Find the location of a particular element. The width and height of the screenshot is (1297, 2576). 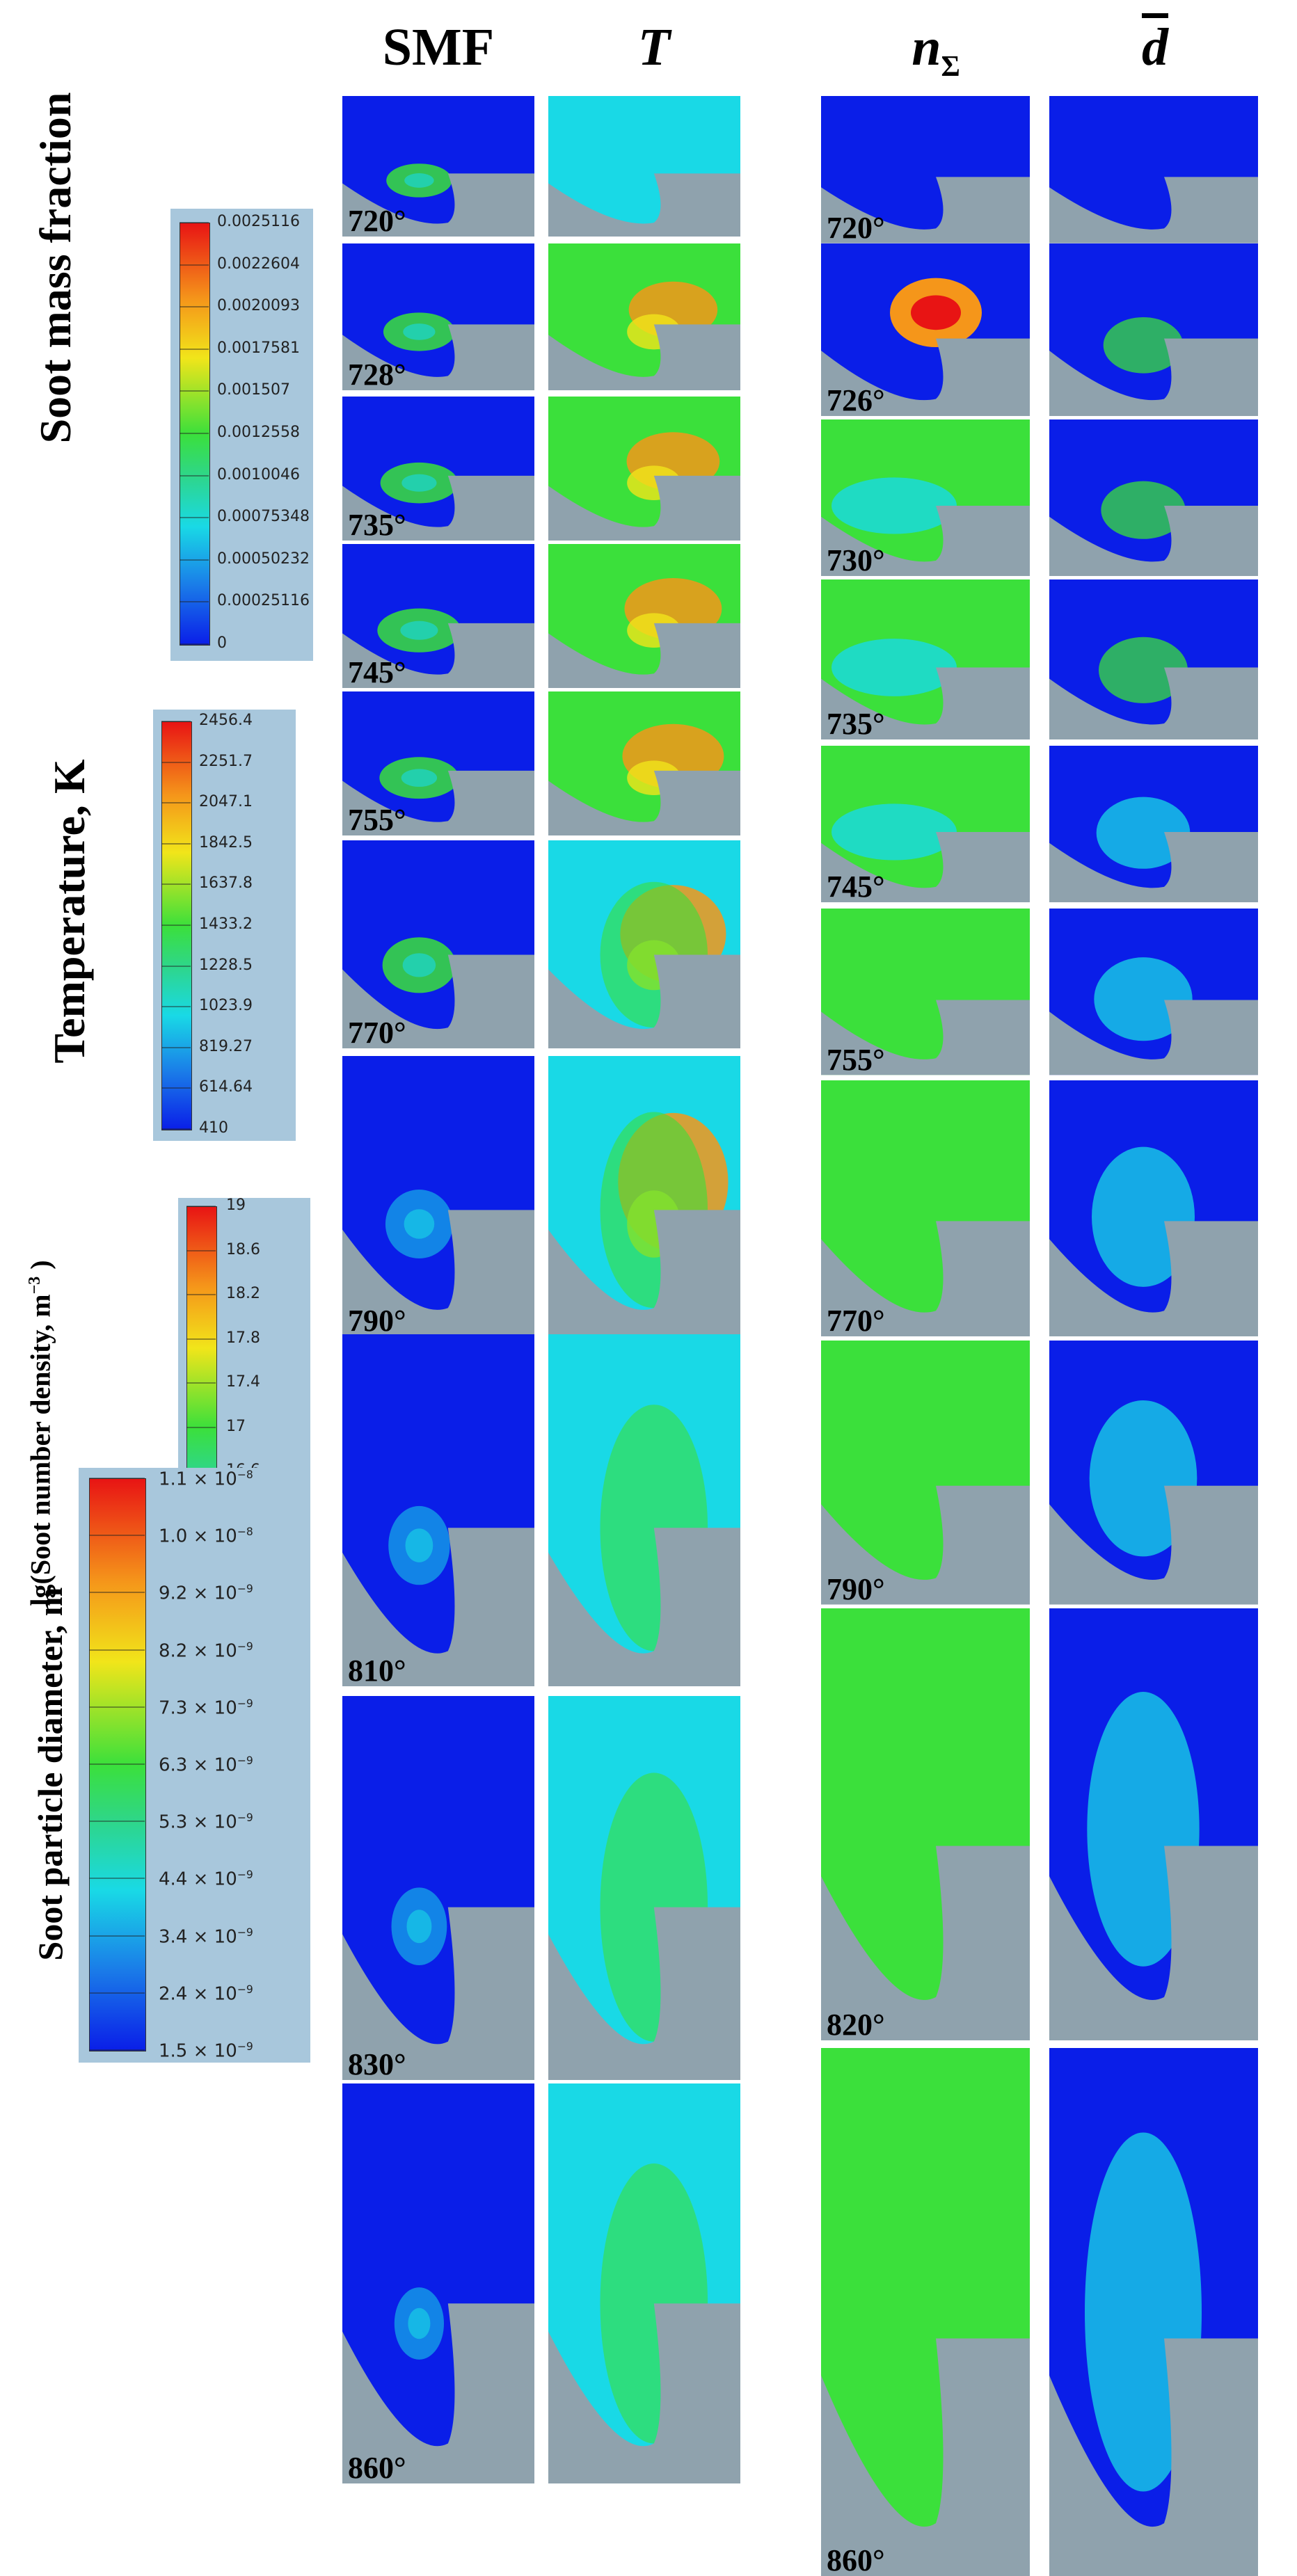

legend-dia-tick-label: 7.3 × 10⁻⁹ is located at coordinates (206, 1708).